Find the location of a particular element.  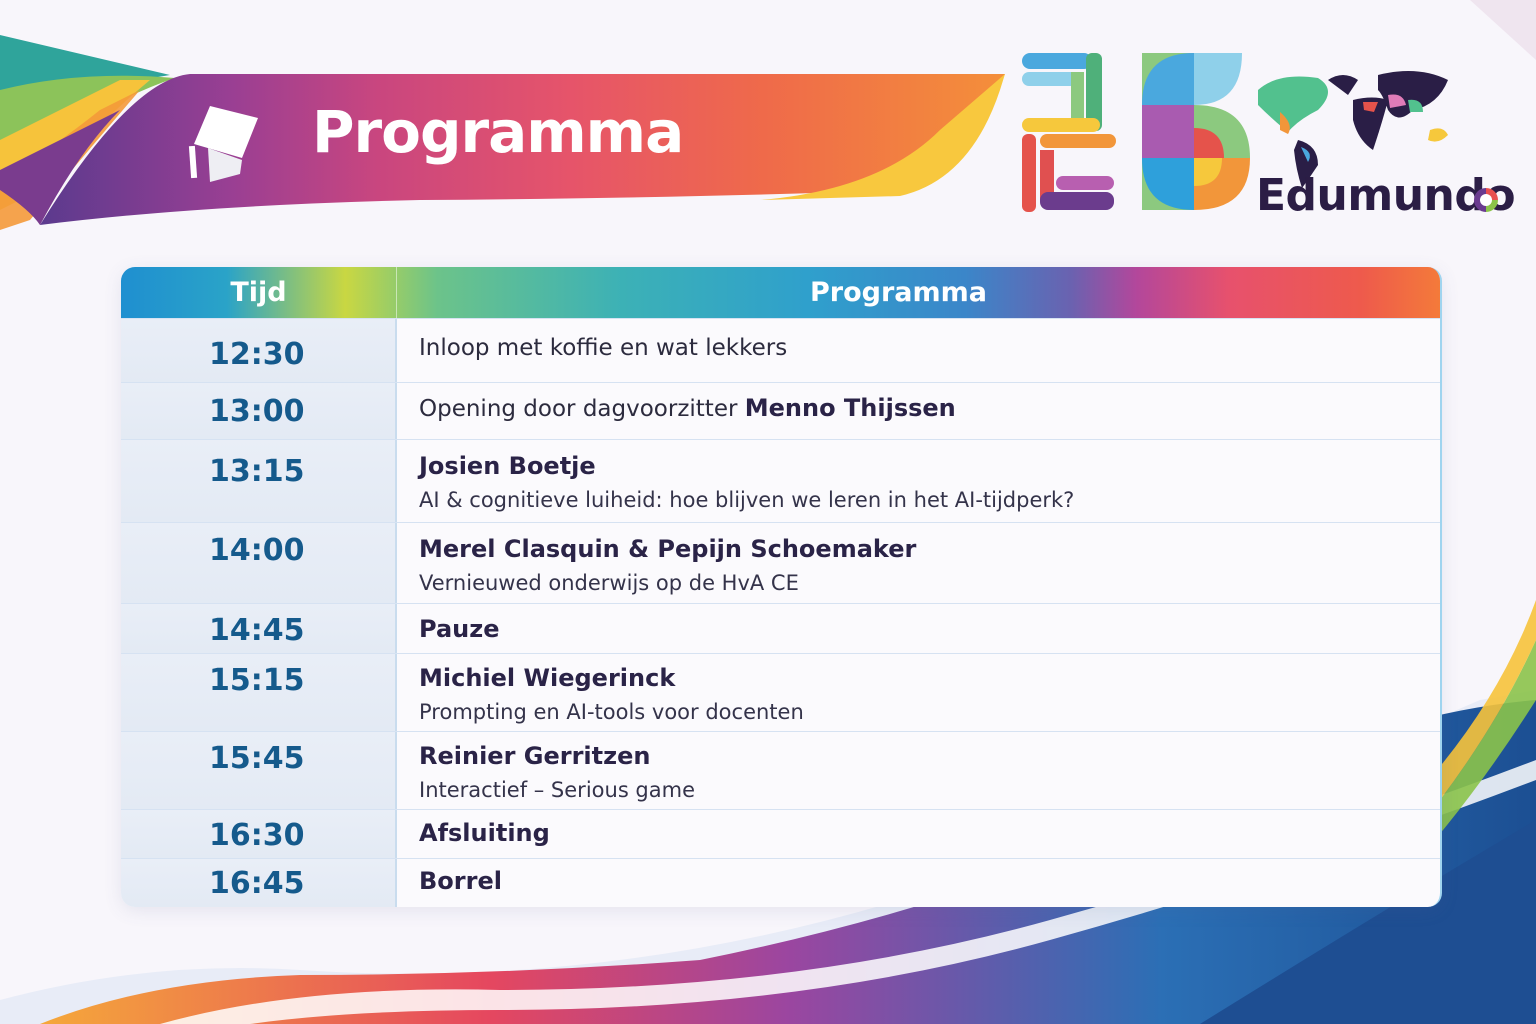

row-time: 12:30 is located at coordinates (259, 350).